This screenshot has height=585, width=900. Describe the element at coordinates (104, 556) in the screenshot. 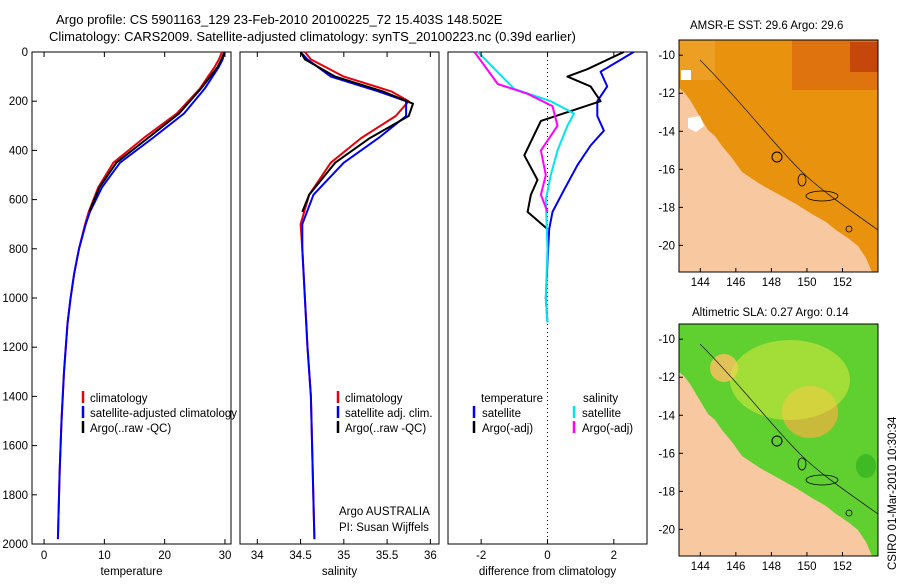

I see `temperature-xtick-label: 10` at that location.